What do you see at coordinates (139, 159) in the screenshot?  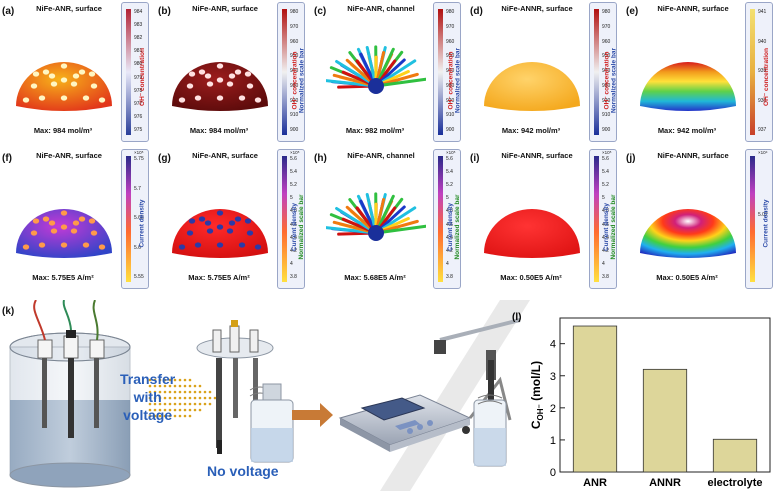 I see `scale-tick-label: 5.75` at bounding box center [139, 159].